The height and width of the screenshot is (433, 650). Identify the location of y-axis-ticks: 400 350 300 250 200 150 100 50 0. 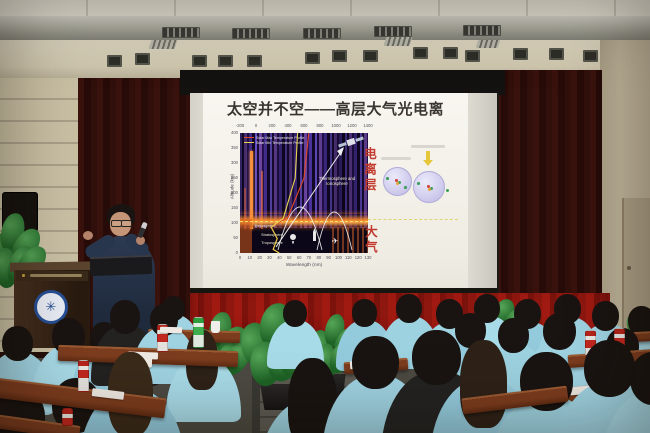
(233, 192).